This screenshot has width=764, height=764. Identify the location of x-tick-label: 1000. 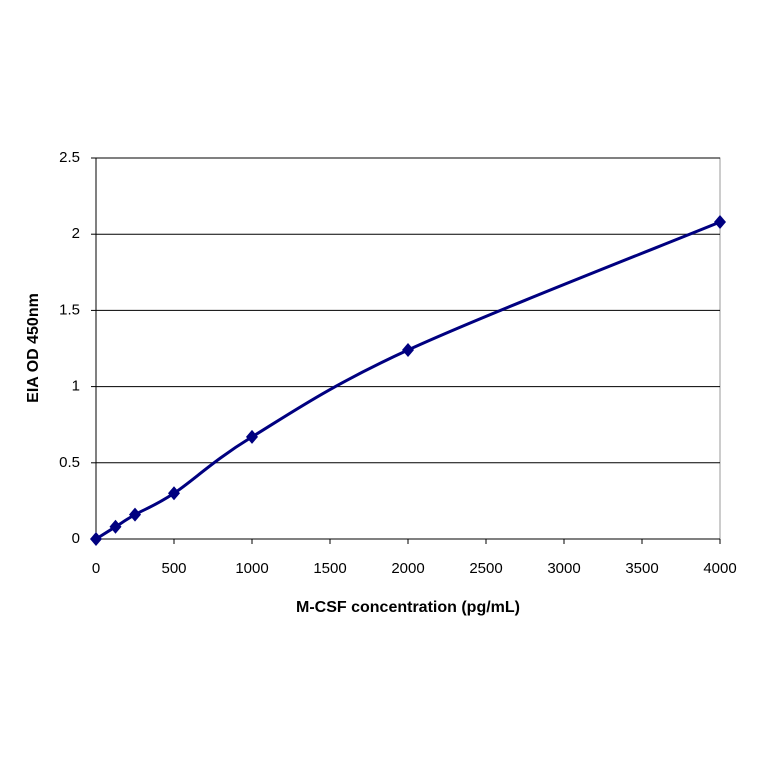
(251, 568).